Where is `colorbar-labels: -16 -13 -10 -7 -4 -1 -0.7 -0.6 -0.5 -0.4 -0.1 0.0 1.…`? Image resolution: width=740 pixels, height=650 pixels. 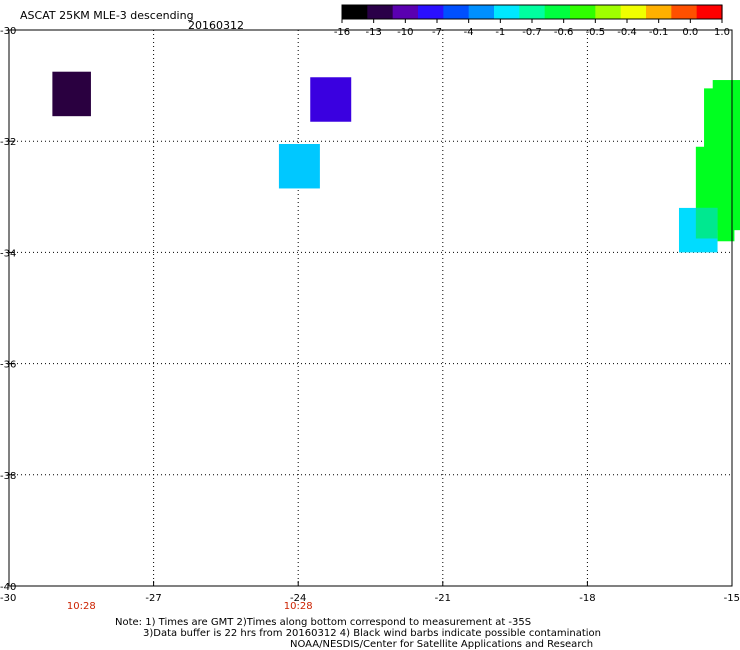 colorbar-labels: -16 -13 -10 -7 -4 -1 -0.7 -0.6 -0.5 -0.4 -0.1 0.0 1.… is located at coordinates (532, 28).